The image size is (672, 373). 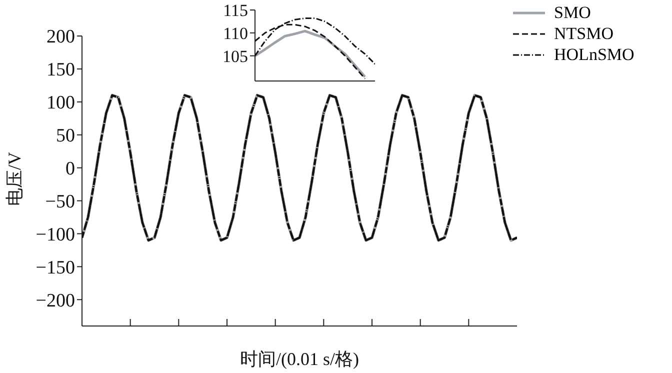 I want to click on x-axis-title: 时间/(0.01 s/格), so click(x=299, y=359).